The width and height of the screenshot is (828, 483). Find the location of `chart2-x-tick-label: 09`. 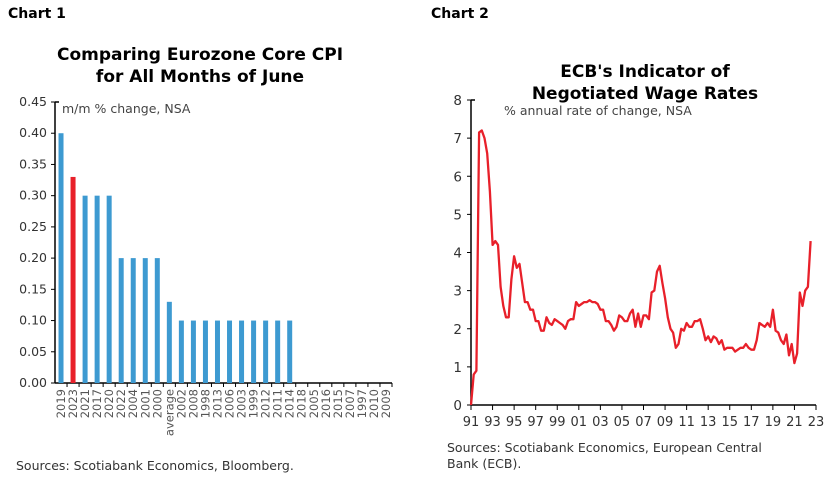

chart2-x-tick-label: 09 is located at coordinates (665, 422).